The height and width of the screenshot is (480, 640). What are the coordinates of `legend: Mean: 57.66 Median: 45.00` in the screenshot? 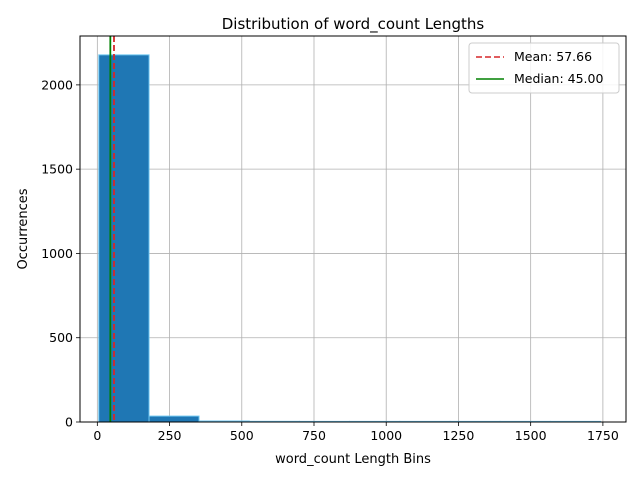 It's located at (544, 68).